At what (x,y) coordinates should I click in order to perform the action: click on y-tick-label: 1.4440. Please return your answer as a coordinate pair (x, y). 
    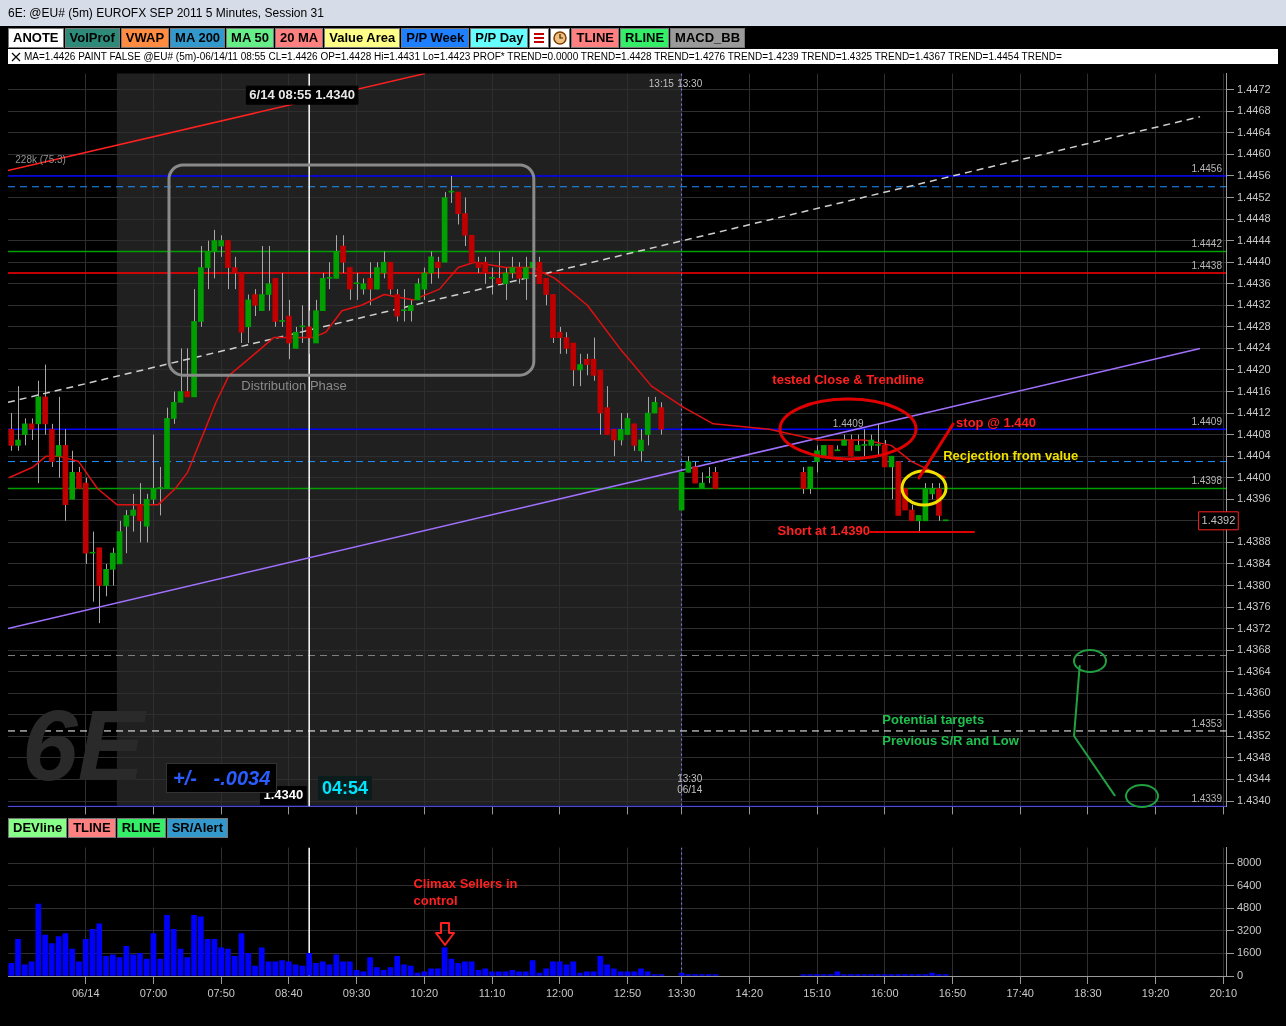
    Looking at the image, I should click on (1254, 261).